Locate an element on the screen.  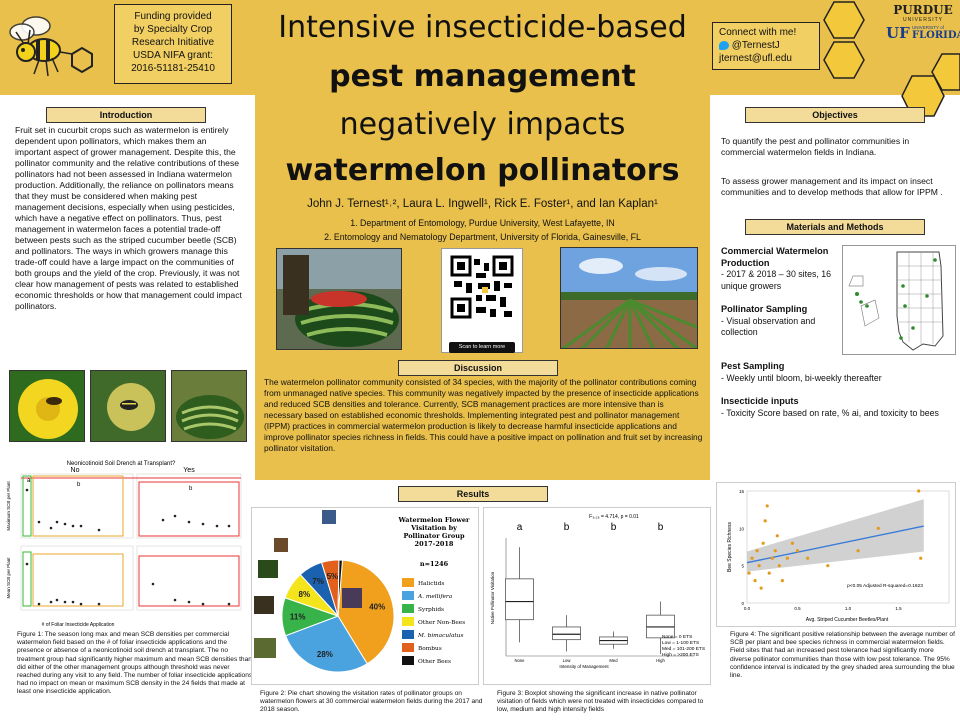
fig1-letter: a is located at coordinates (29, 481).